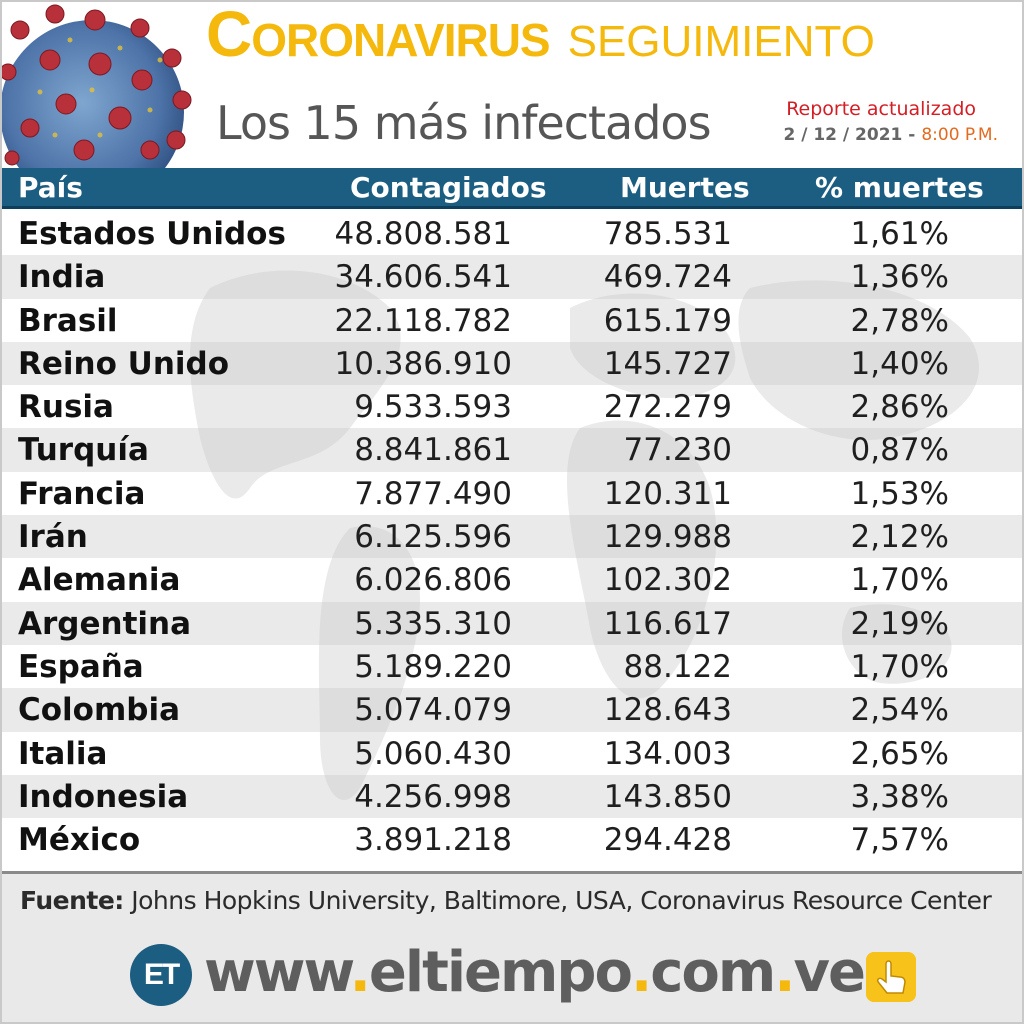 This screenshot has width=1024, height=1024. Describe the element at coordinates (667, 320) in the screenshot. I see `deaths-cell: 615.179` at that location.